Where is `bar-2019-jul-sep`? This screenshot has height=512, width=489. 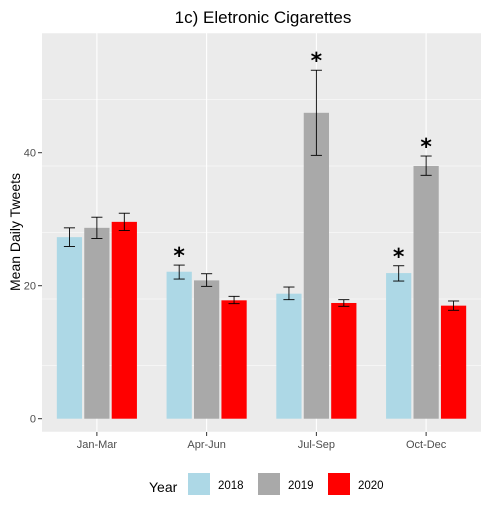
bar-2019-jul-sep is located at coordinates (316, 265).